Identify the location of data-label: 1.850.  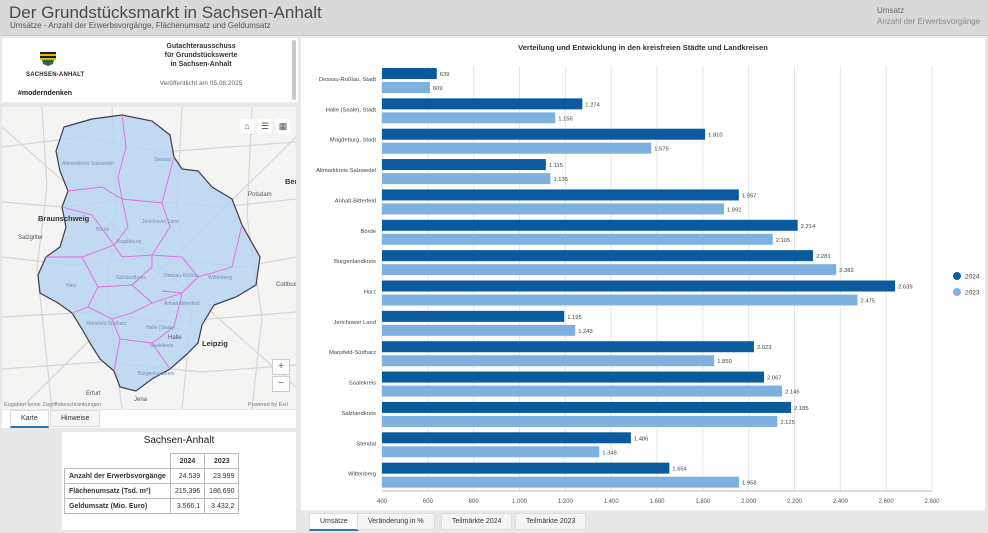
(724, 362).